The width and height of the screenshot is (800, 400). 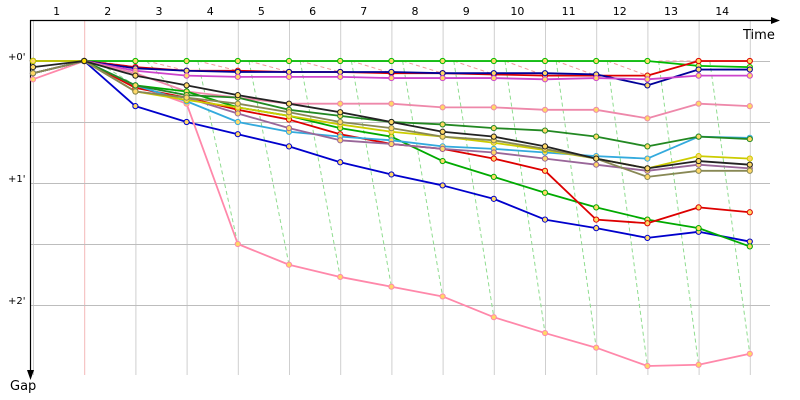 I want to click on x-tick-label: 12, so click(x=620, y=11).